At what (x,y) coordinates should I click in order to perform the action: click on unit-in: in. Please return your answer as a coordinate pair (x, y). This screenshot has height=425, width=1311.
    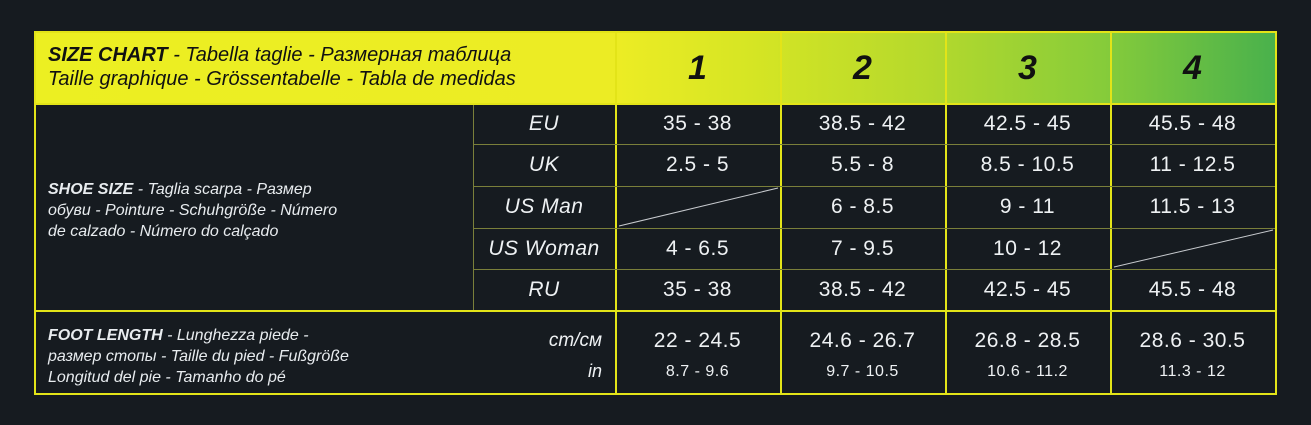
    Looking at the image, I should click on (594, 371).